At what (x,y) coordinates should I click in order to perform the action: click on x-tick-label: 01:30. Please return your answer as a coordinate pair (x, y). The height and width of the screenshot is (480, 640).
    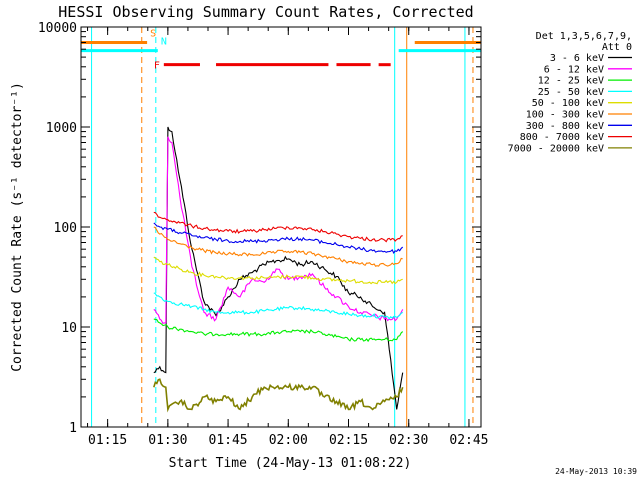
    Looking at the image, I should click on (167, 440).